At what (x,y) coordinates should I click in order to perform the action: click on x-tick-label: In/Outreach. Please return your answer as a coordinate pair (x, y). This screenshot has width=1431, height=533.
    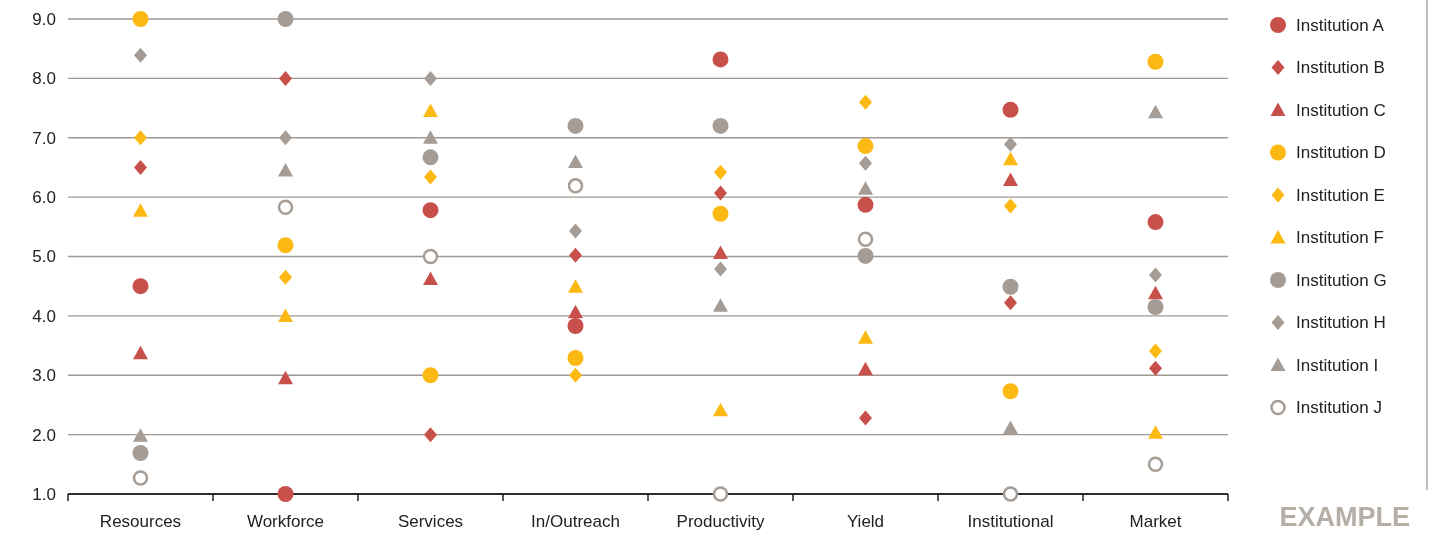
    Looking at the image, I should click on (575, 521).